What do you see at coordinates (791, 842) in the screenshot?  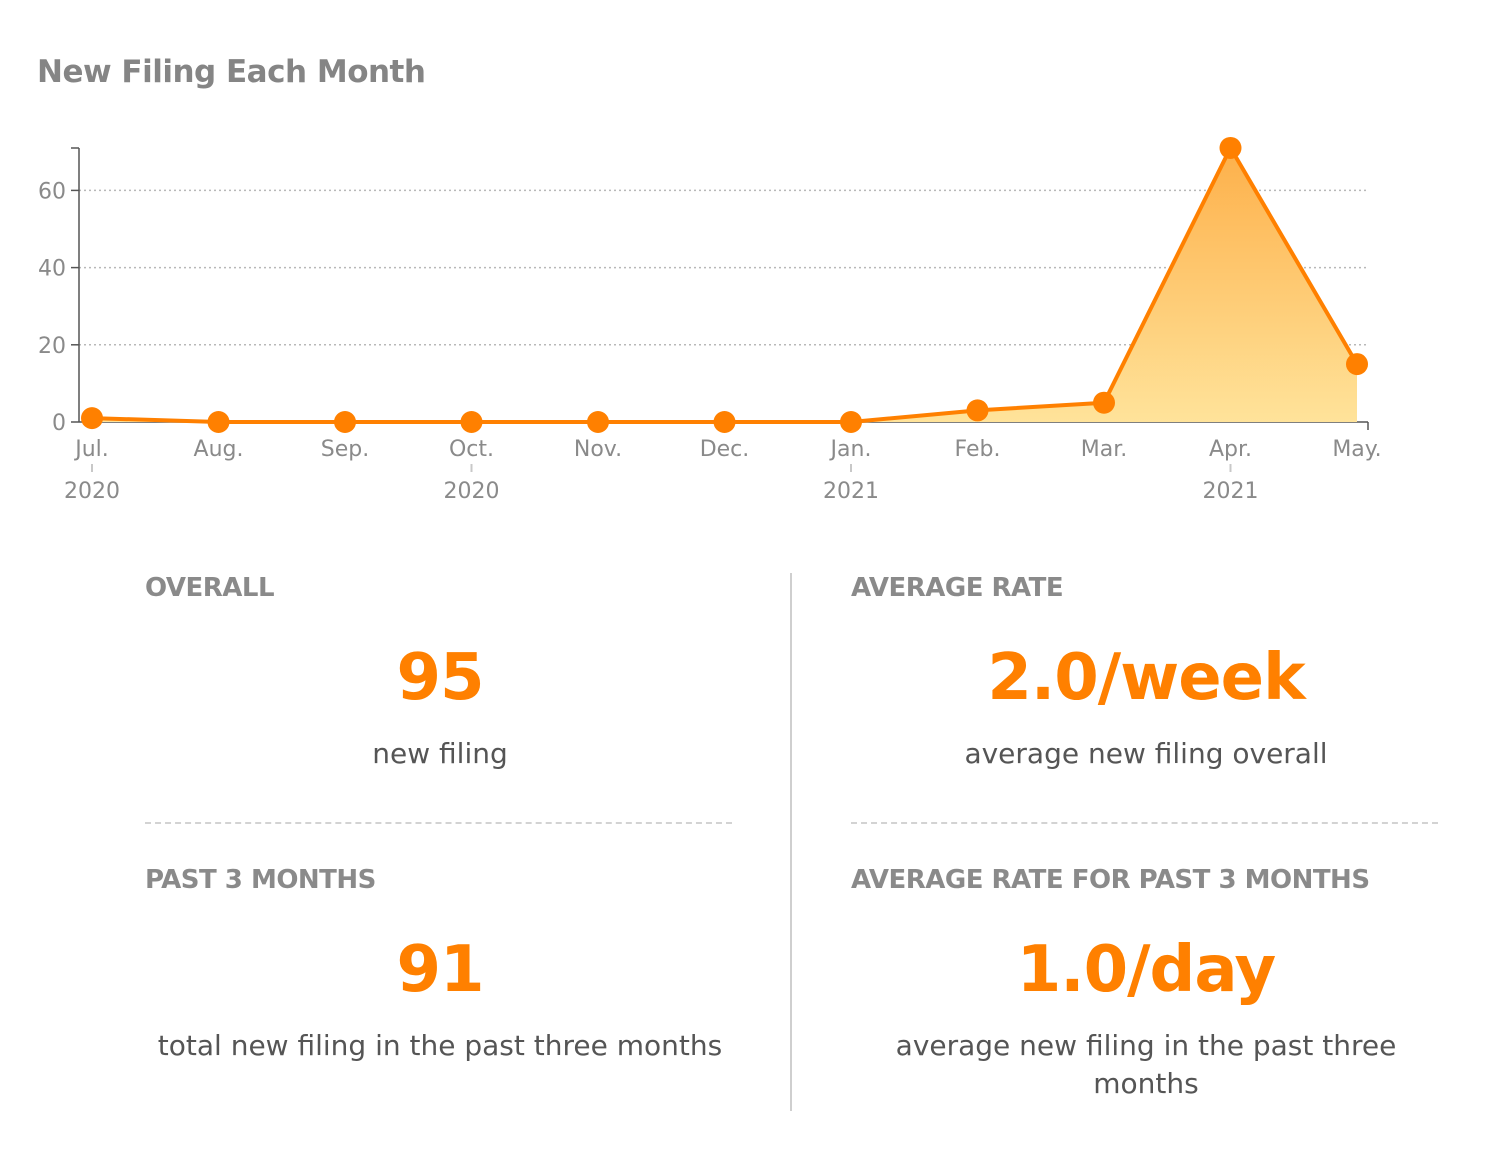 I see `vertical-divider` at bounding box center [791, 842].